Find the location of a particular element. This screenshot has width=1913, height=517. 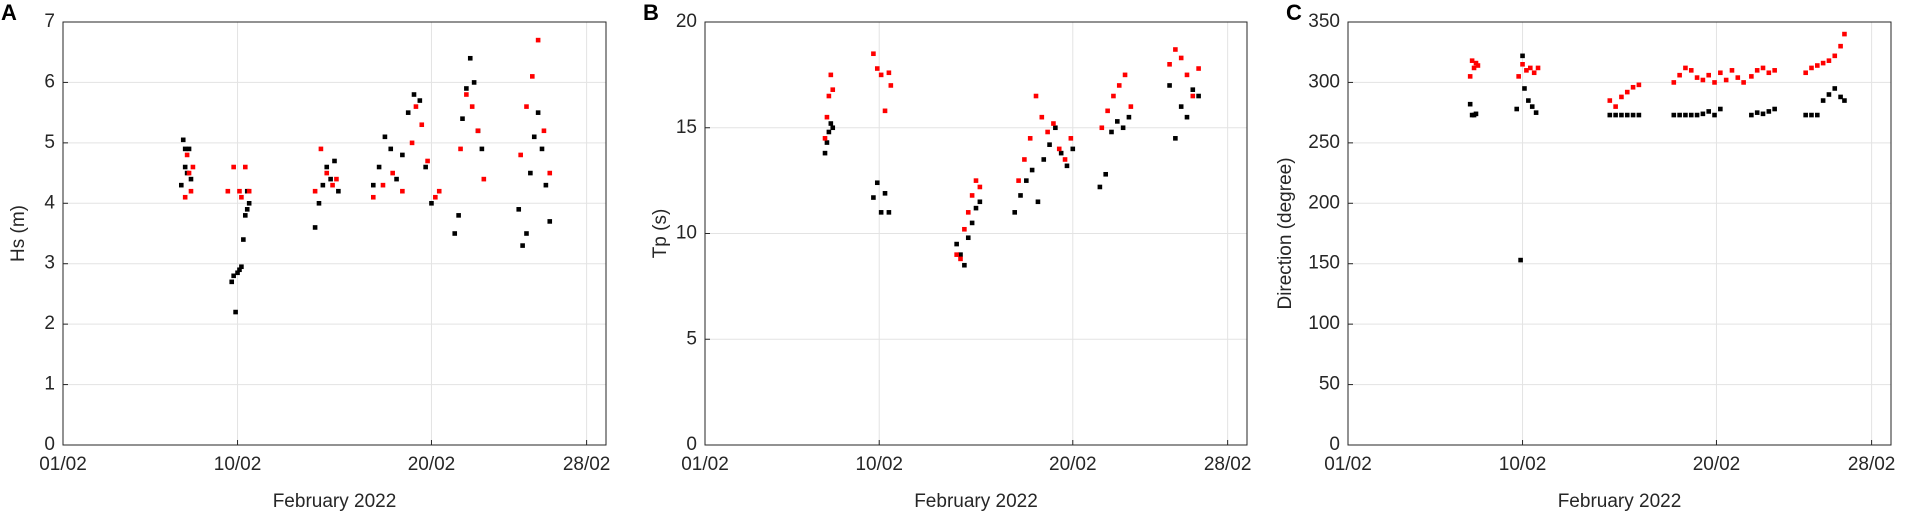

y-axis-label: Tp (s) is located at coordinates (660, 234).